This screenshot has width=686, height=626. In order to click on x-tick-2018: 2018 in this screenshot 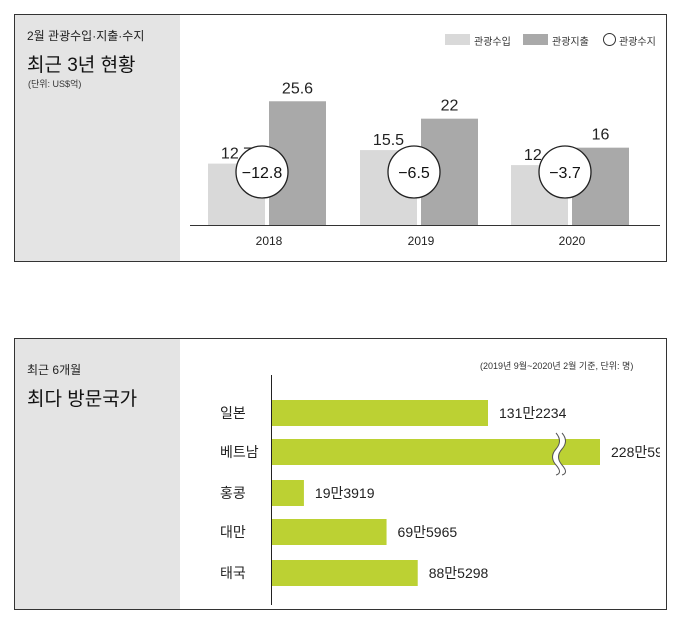, I will do `click(269, 241)`.